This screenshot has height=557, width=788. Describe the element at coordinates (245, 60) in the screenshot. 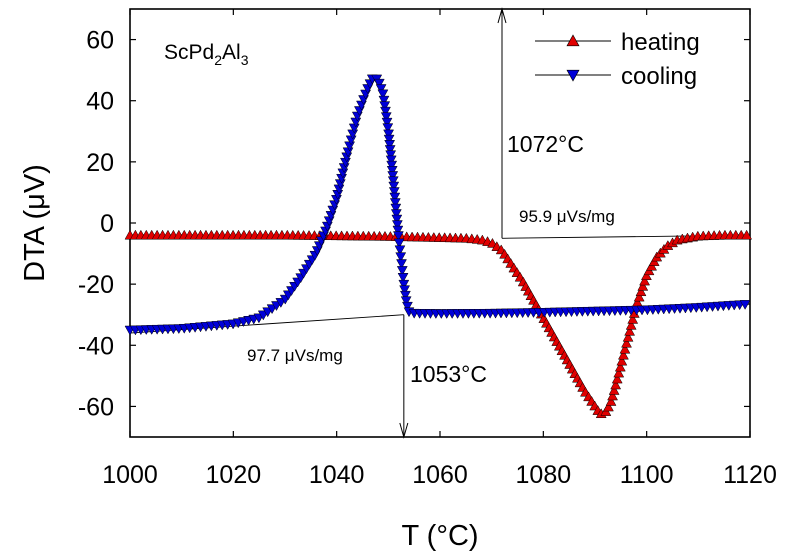

I see `sample-sub2: 3` at that location.